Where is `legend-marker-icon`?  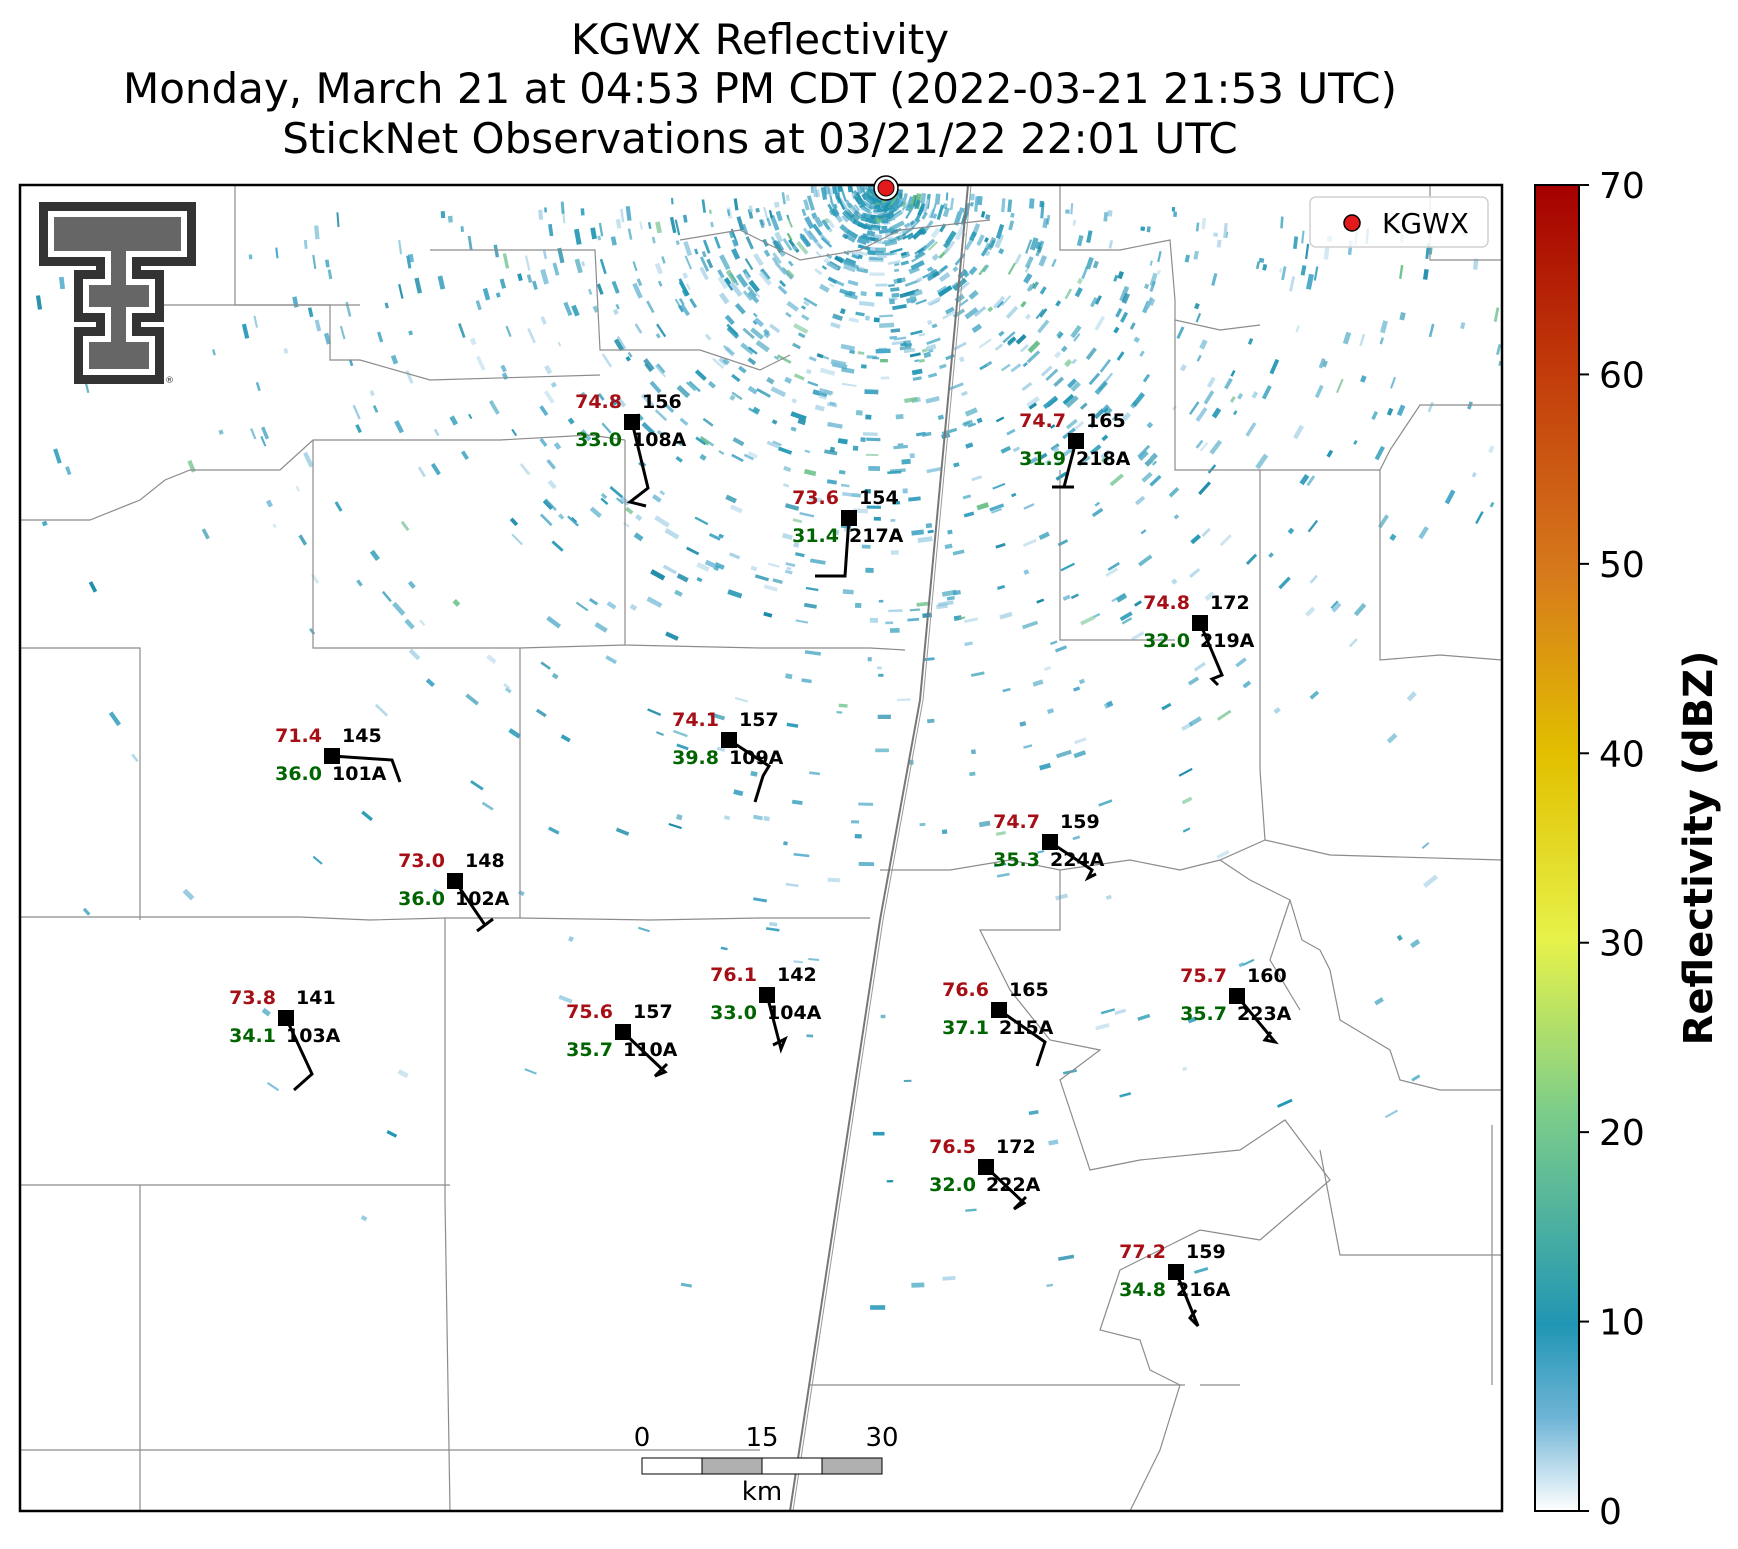
legend-marker-icon is located at coordinates (1352, 223).